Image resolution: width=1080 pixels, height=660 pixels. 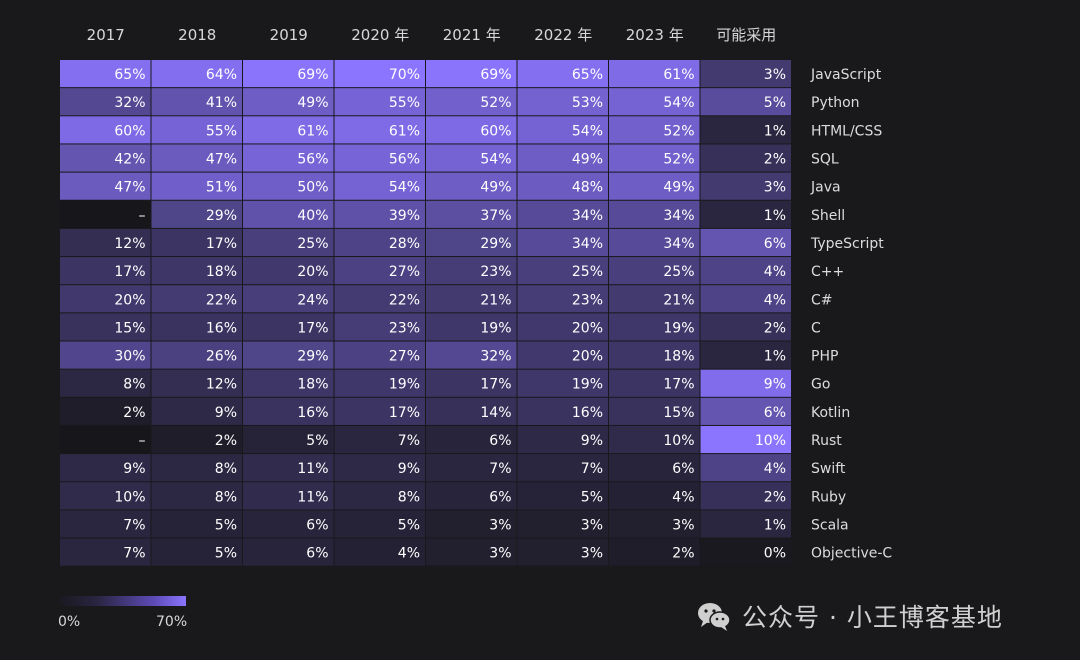 I want to click on cell-value-label: 9%, so click(x=409, y=469).